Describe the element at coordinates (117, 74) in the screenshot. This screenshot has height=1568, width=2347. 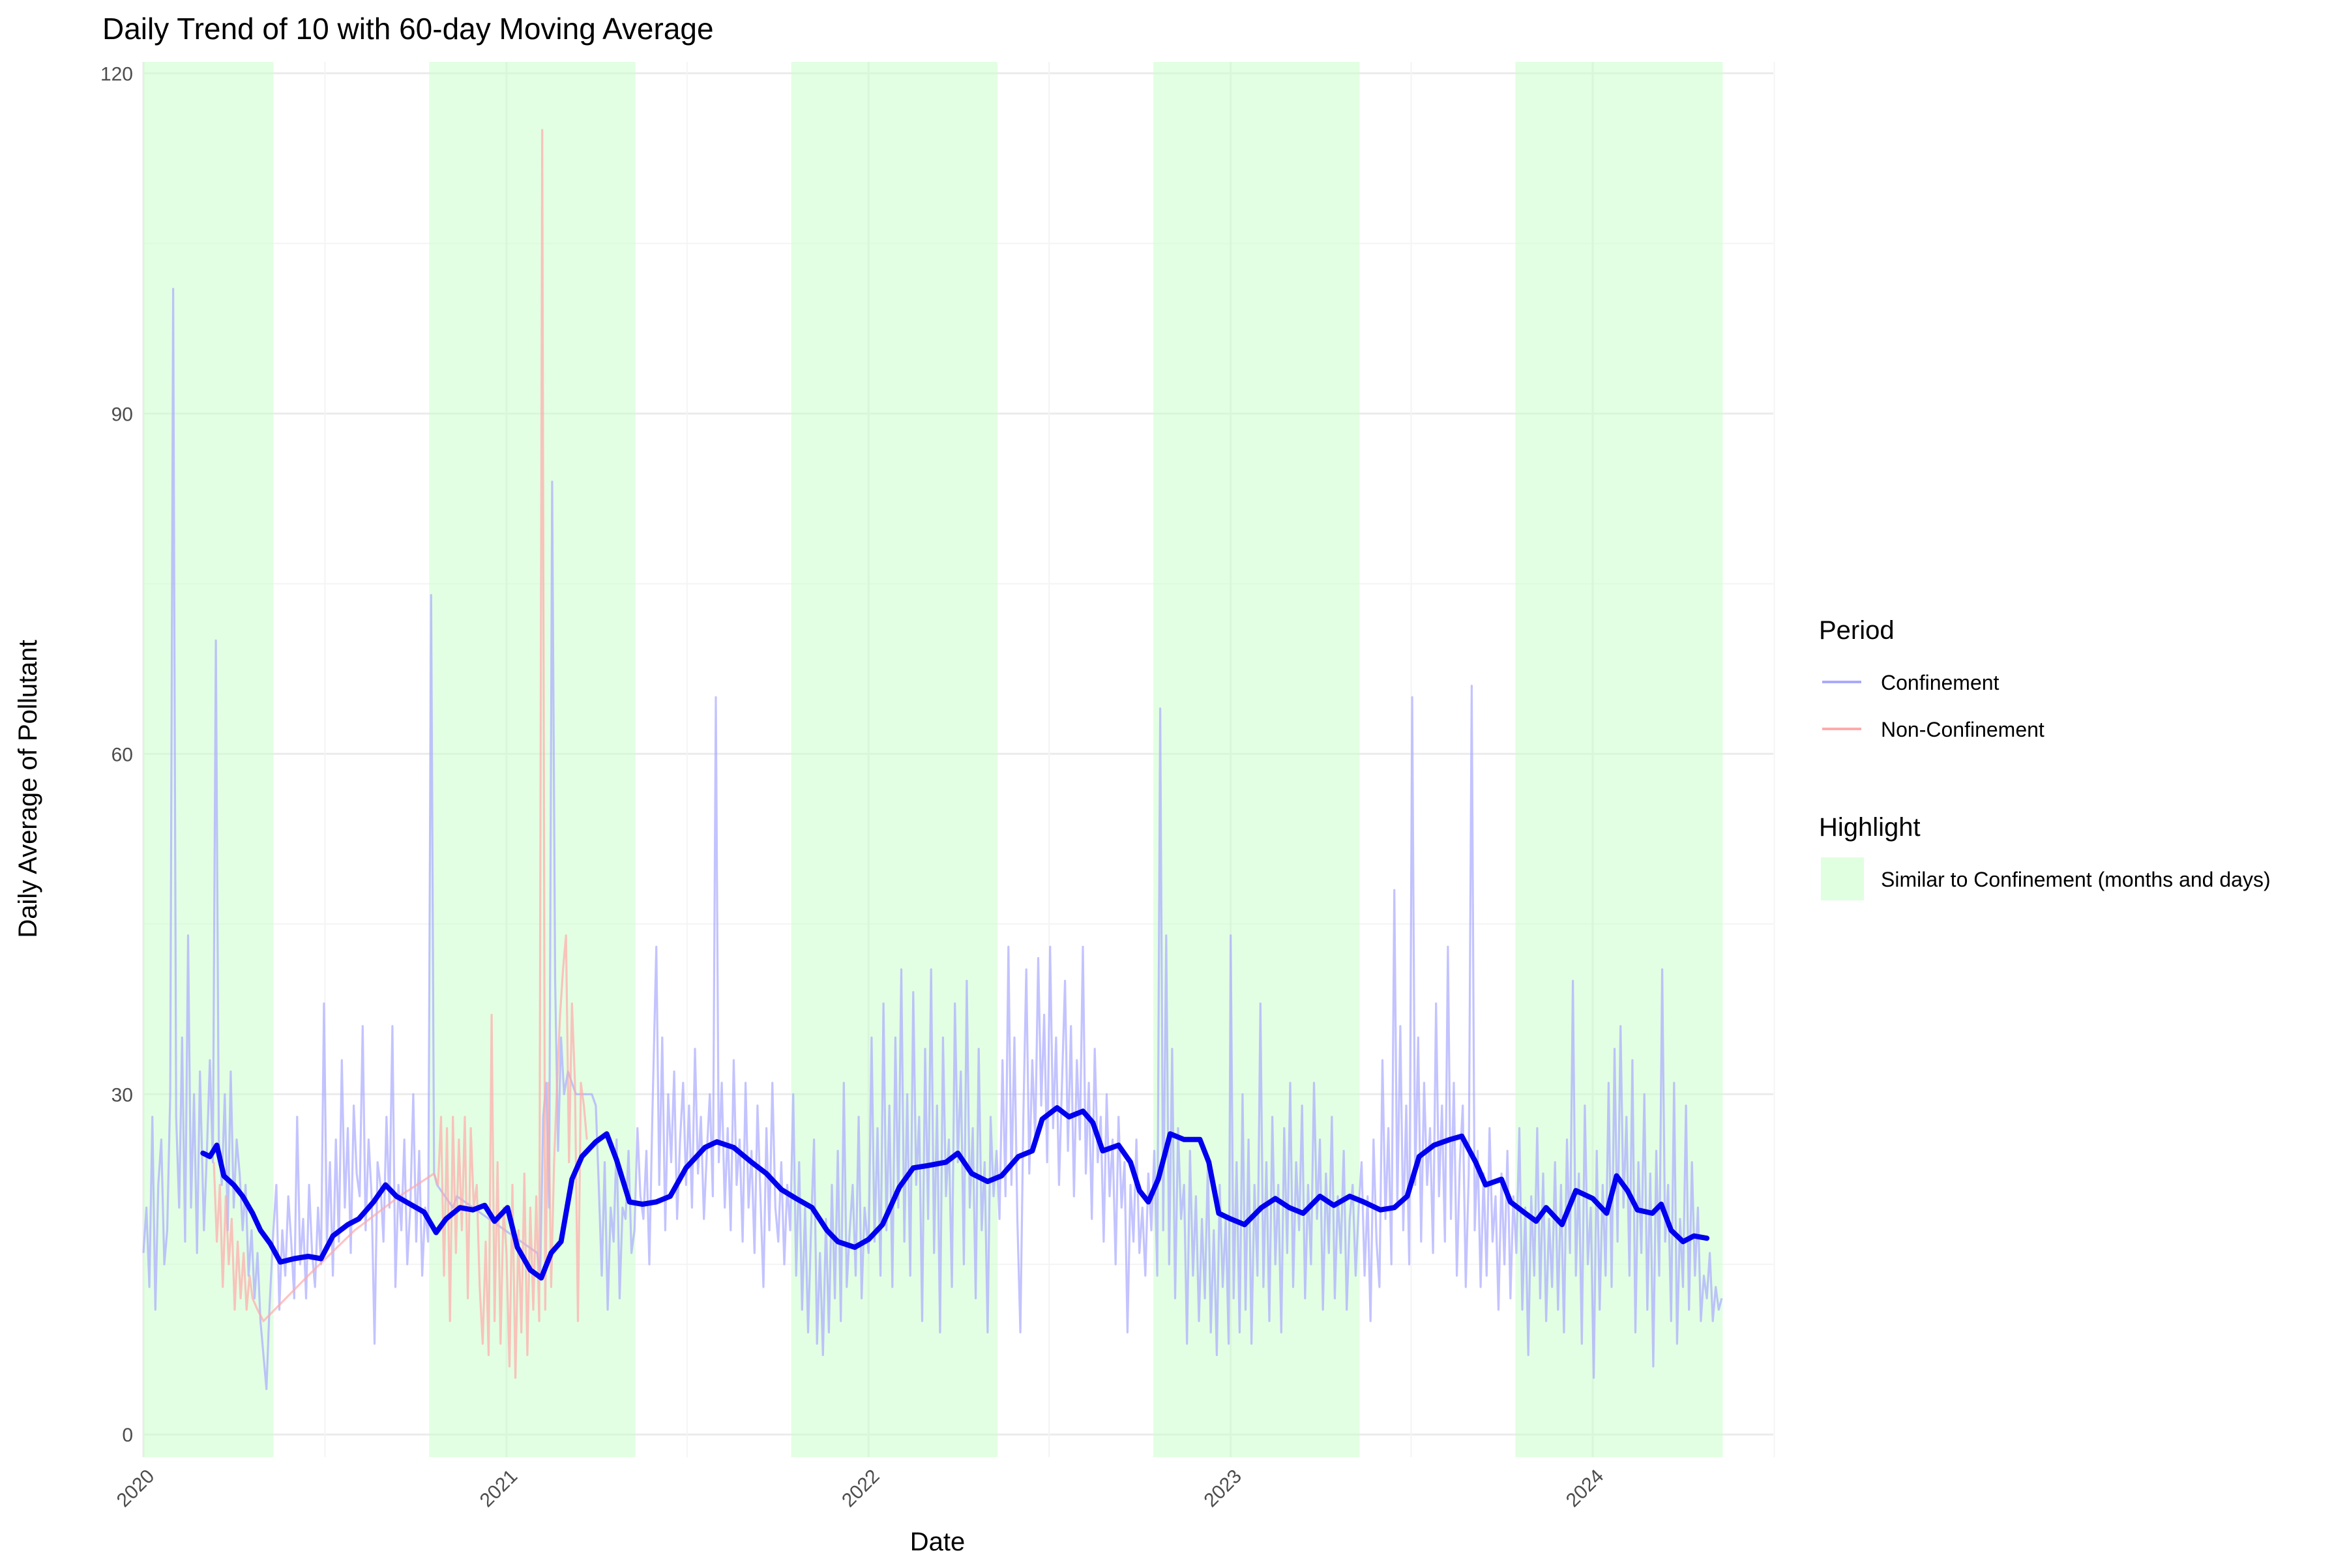
I see `y-tick-label: 120` at that location.